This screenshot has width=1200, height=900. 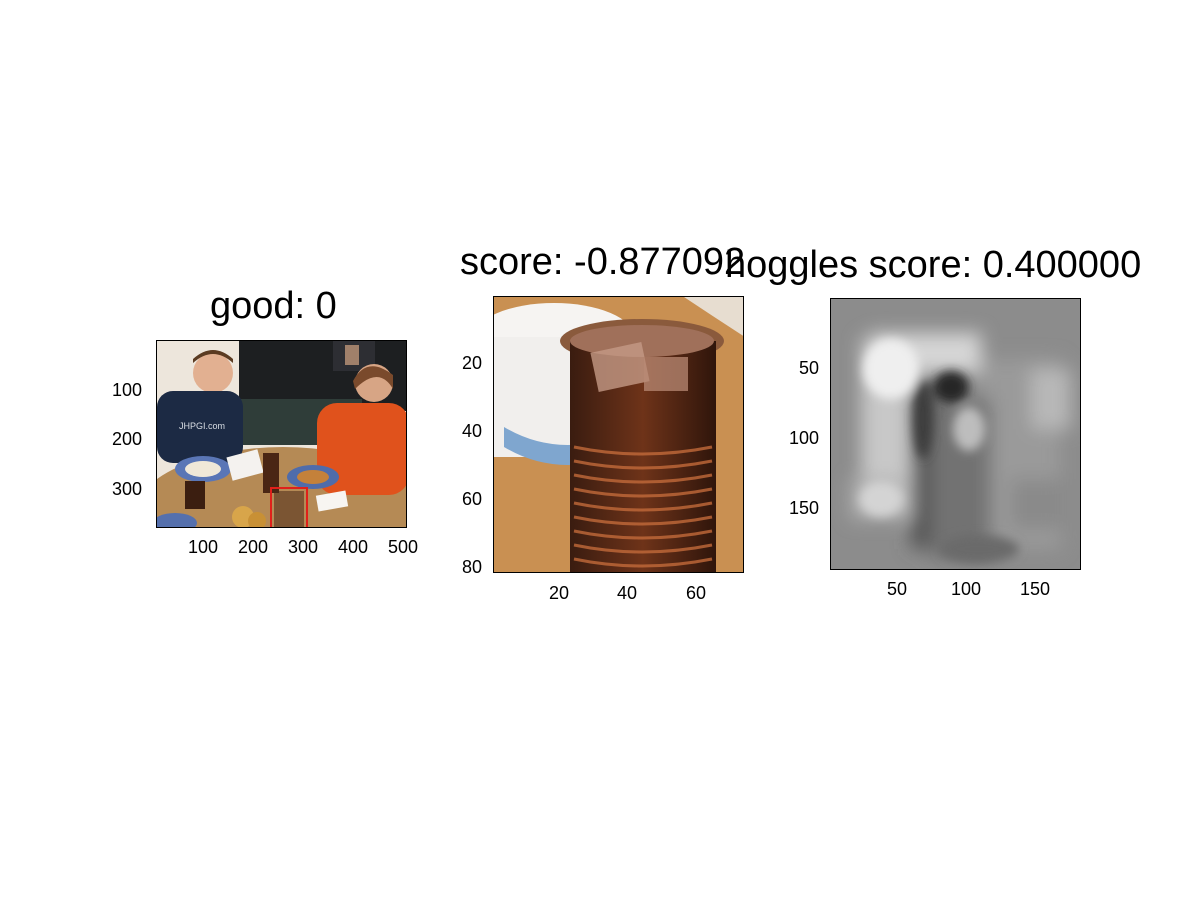 What do you see at coordinates (627, 593) in the screenshot?
I see `panel-2-xtick-label: 40` at bounding box center [627, 593].